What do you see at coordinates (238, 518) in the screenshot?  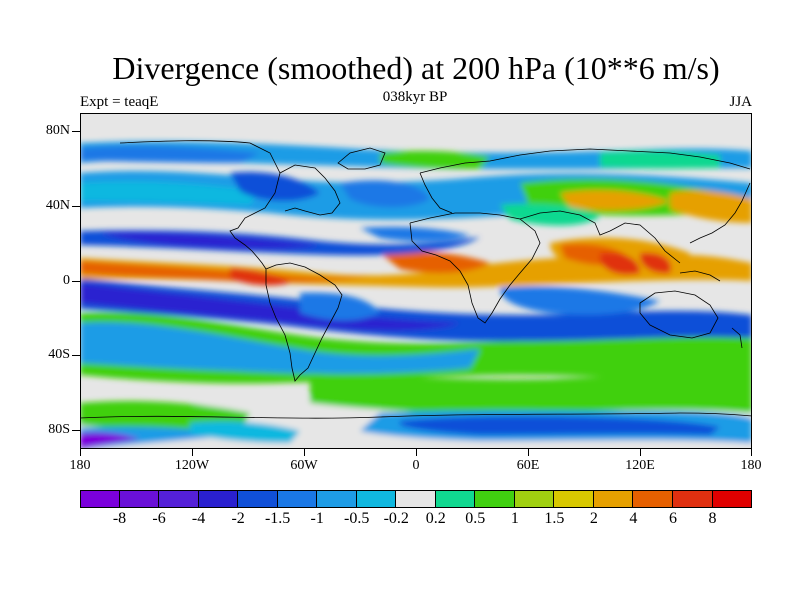 I see `colorbar-label: -2` at bounding box center [238, 518].